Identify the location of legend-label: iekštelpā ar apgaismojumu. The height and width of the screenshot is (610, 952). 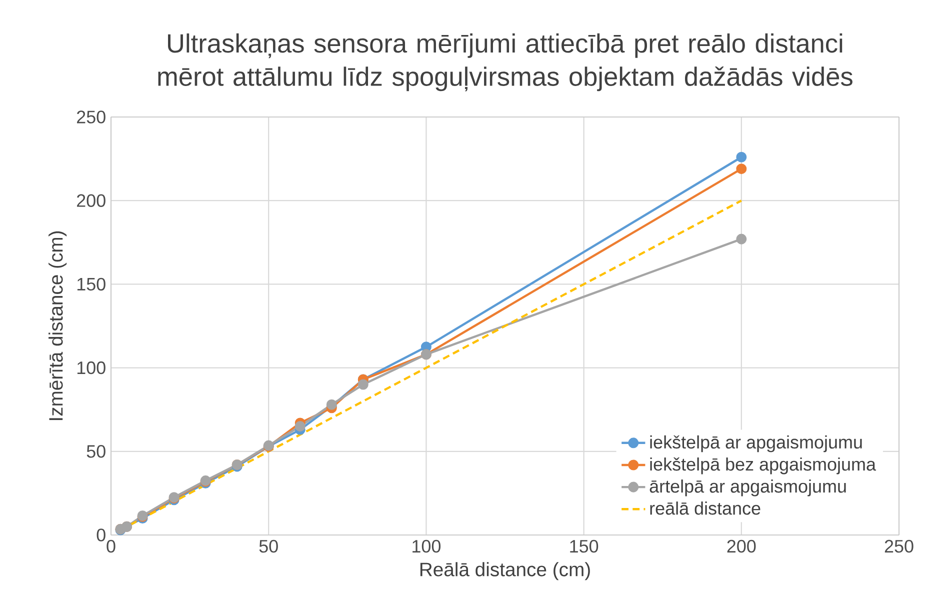
(756, 443).